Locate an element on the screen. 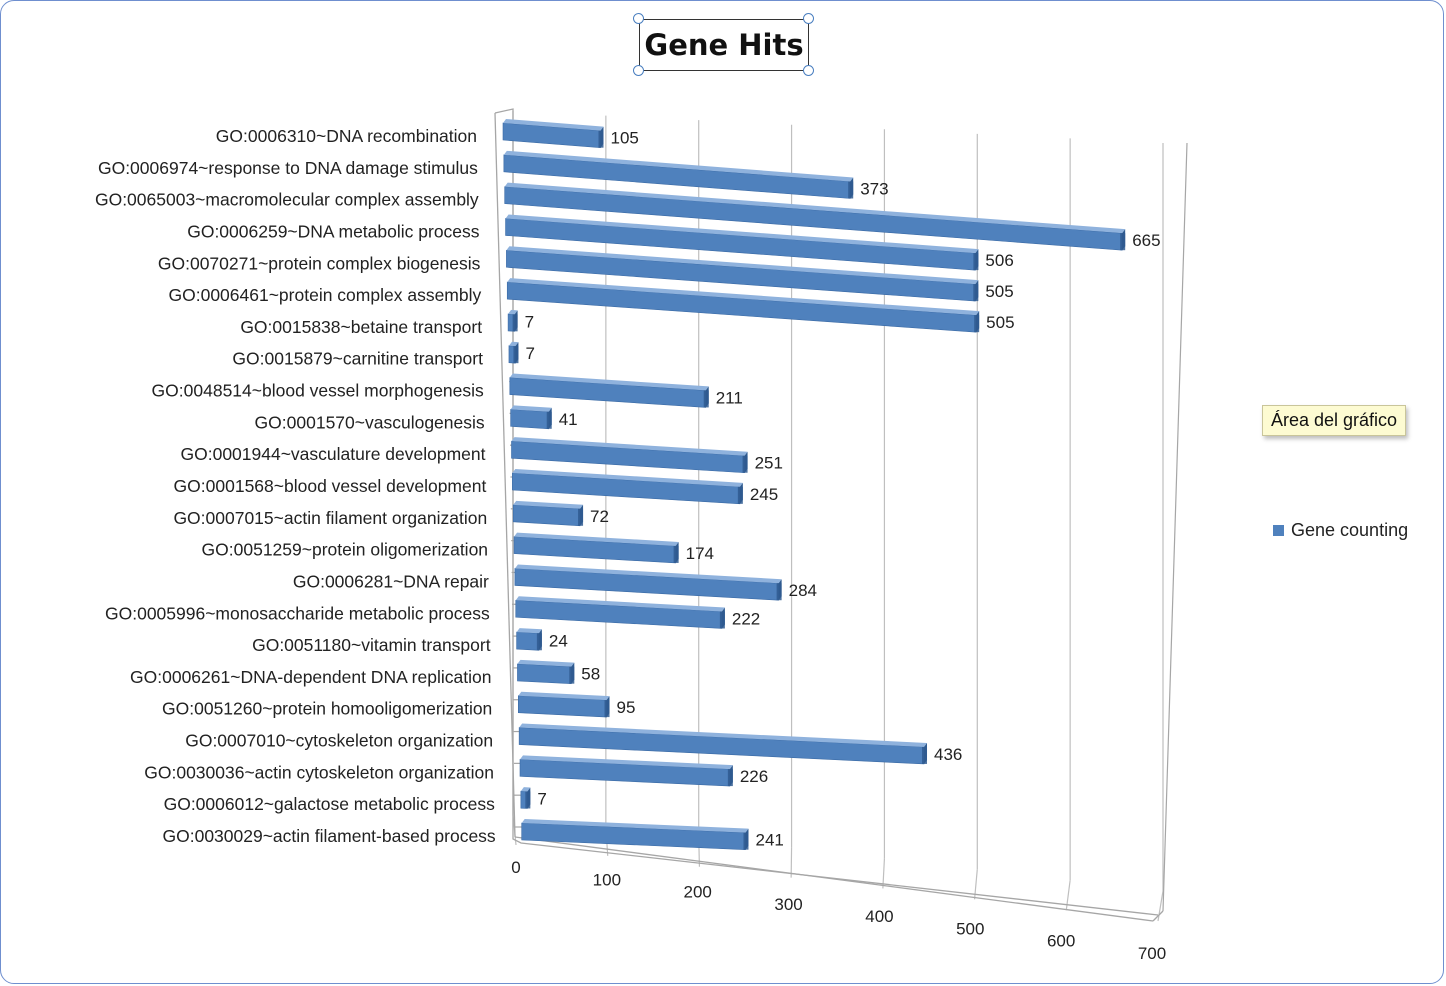  category-label: GO:0006259~DNA metabolic process is located at coordinates (333, 231).